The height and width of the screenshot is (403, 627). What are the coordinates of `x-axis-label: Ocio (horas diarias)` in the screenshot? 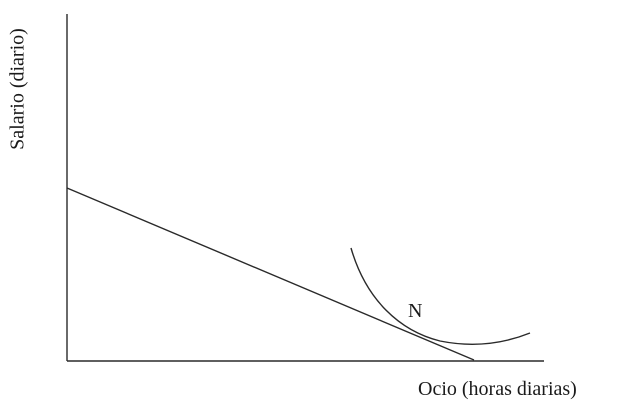 It's located at (497, 389).